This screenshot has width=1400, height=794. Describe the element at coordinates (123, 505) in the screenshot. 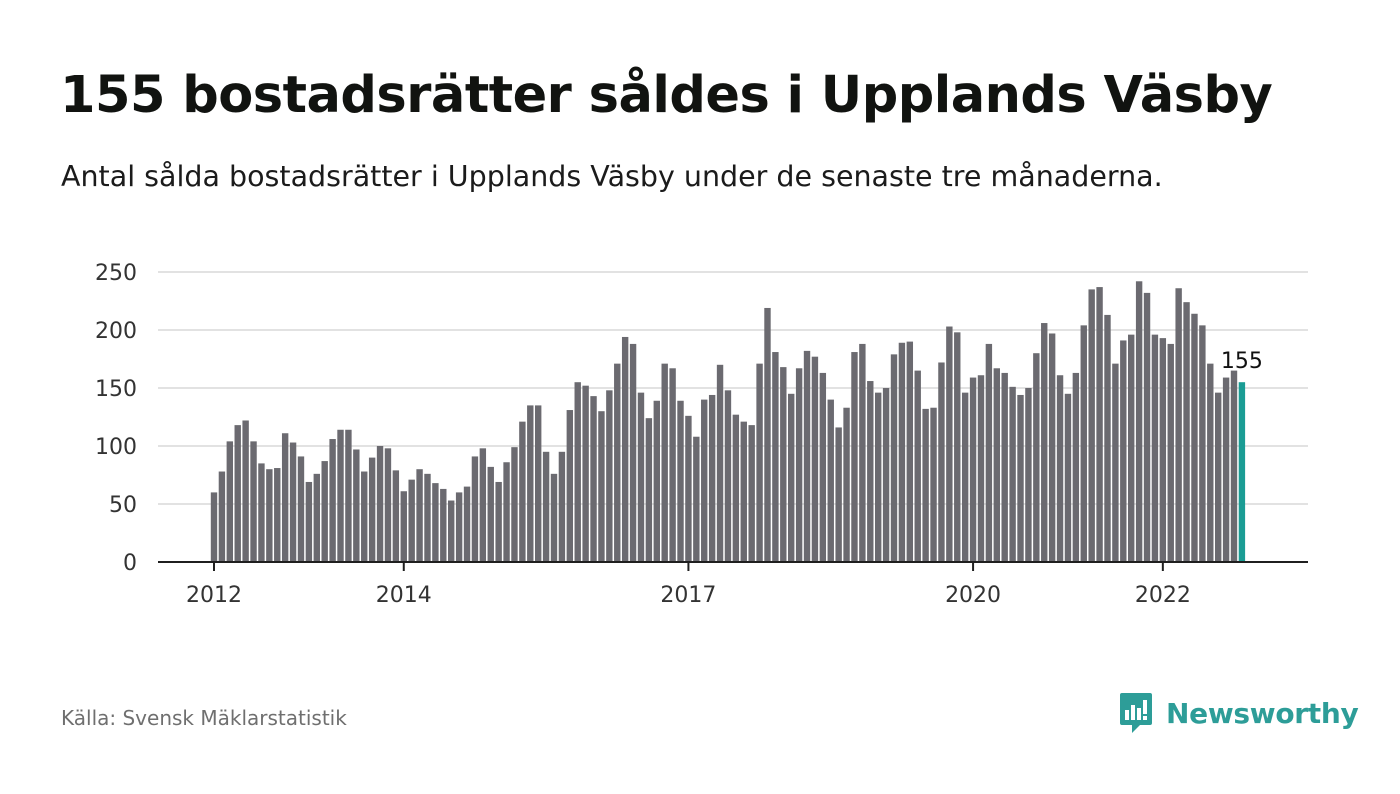

I see `y-tick-label: 50` at that location.